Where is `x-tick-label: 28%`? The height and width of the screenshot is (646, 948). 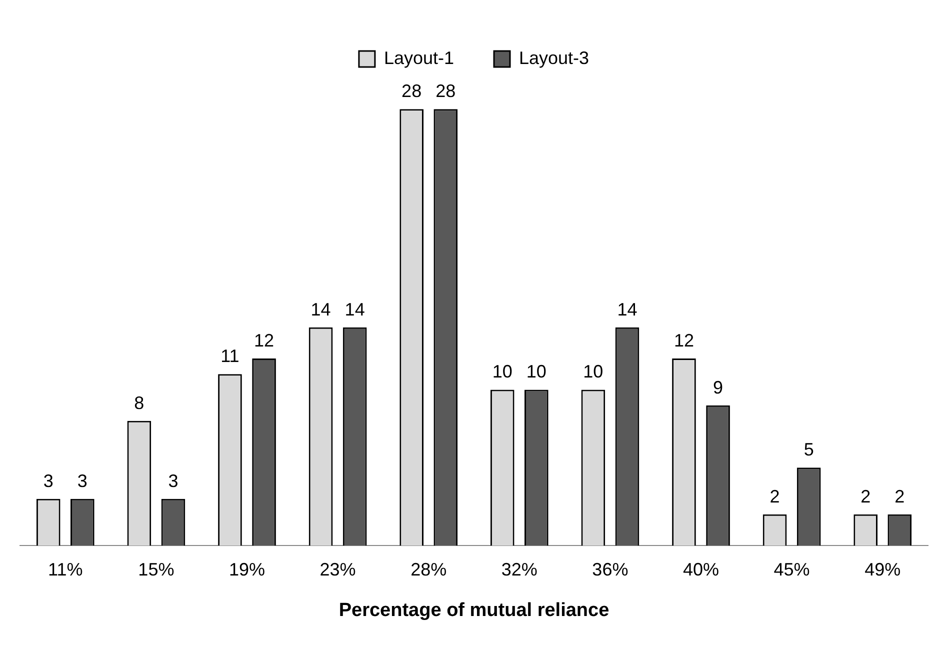
x-tick-label: 28% is located at coordinates (428, 569).